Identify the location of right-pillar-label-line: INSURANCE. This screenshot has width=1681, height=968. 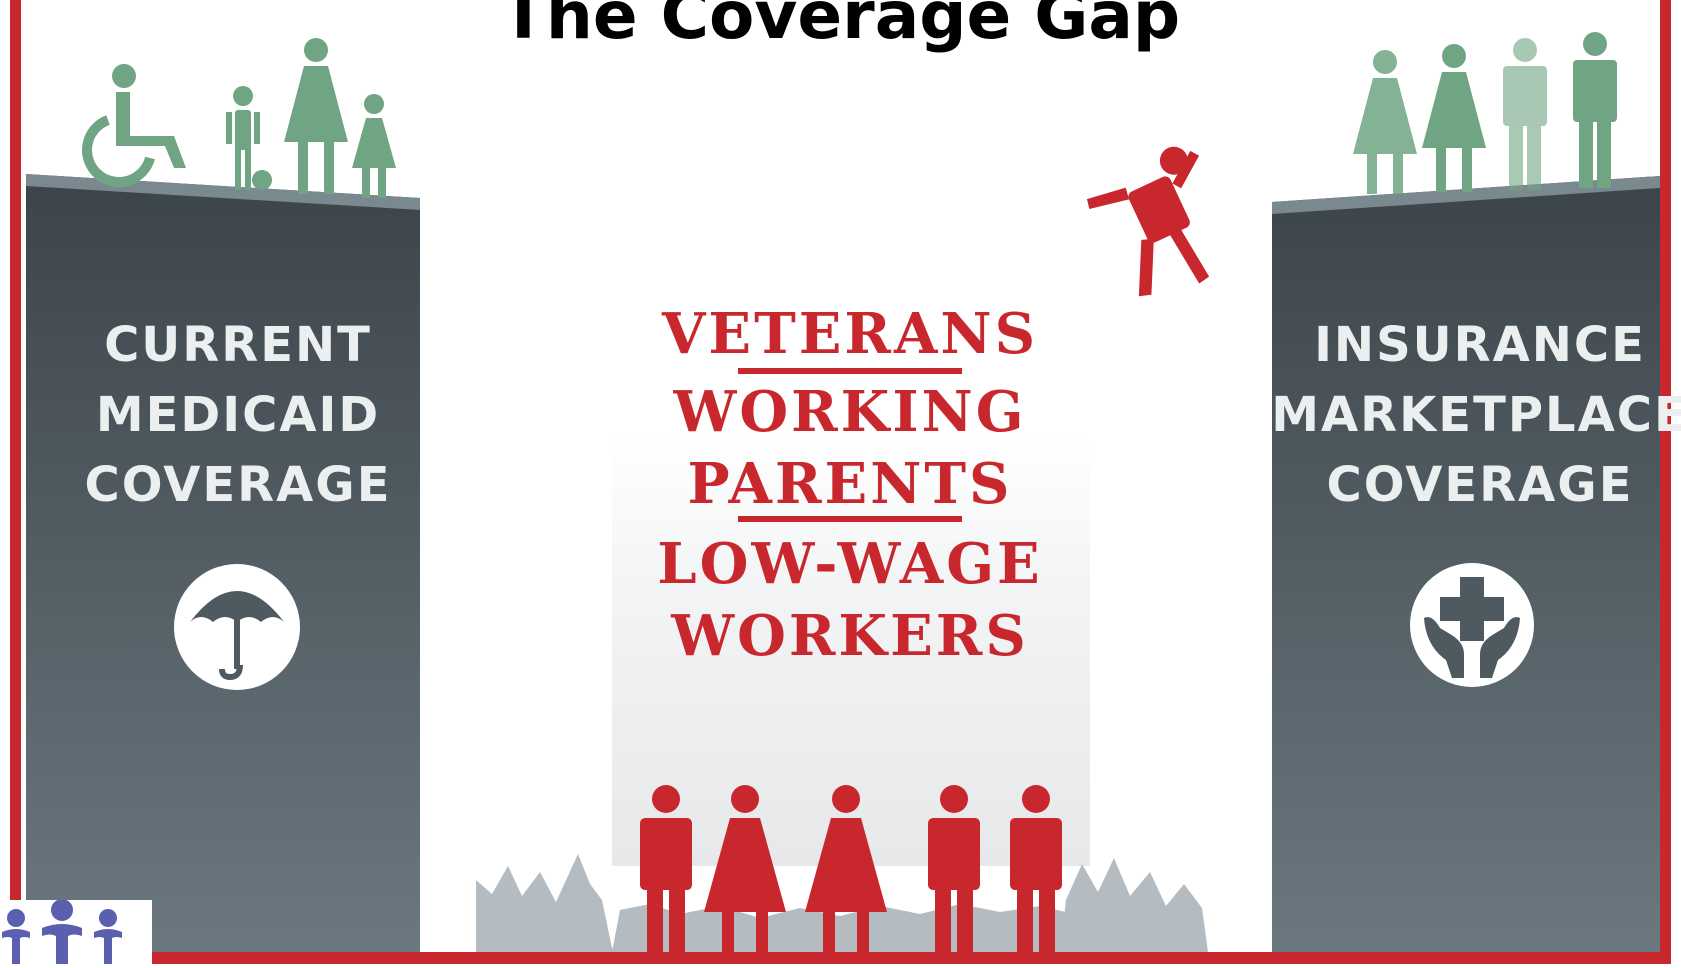
(1480, 345).